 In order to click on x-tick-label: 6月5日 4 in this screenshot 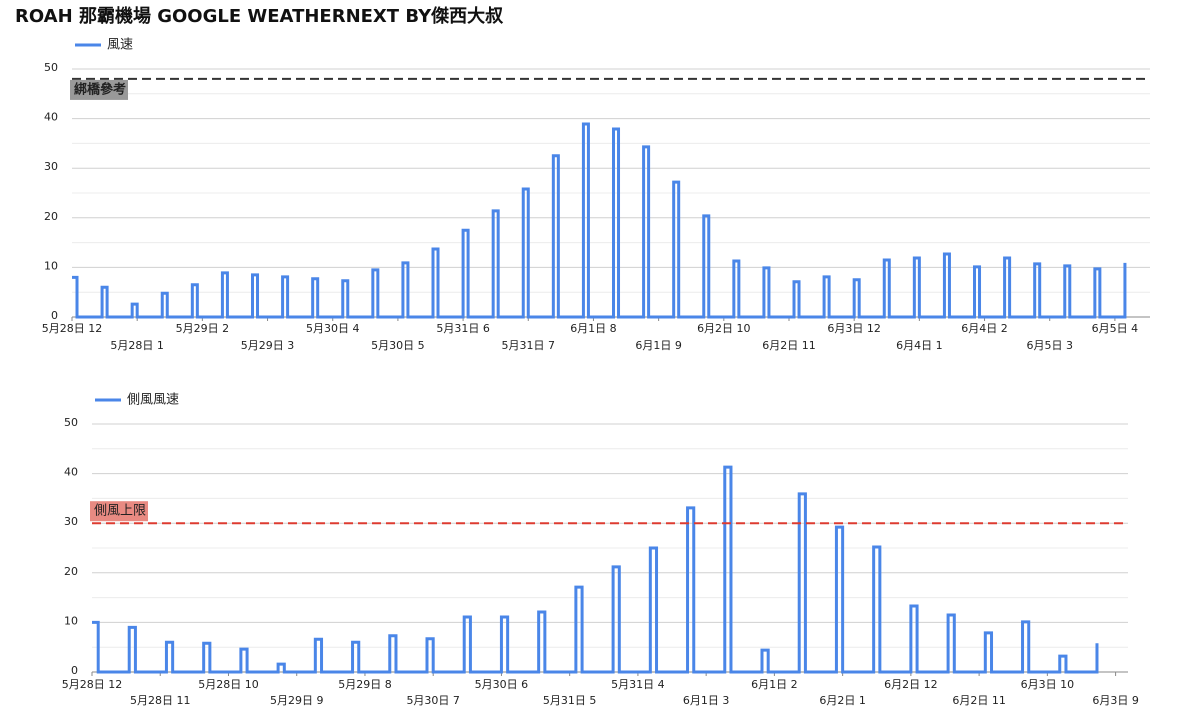, I will do `click(1115, 328)`.